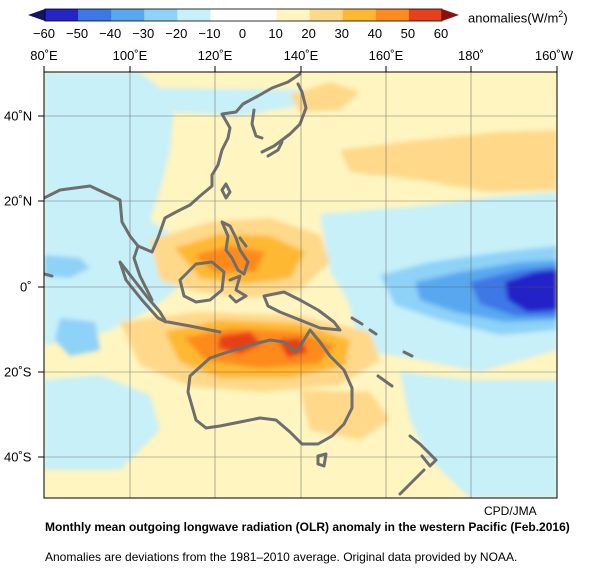 The width and height of the screenshot is (600, 570). What do you see at coordinates (408, 33) in the screenshot?
I see `legend-tick-label: 50` at bounding box center [408, 33].